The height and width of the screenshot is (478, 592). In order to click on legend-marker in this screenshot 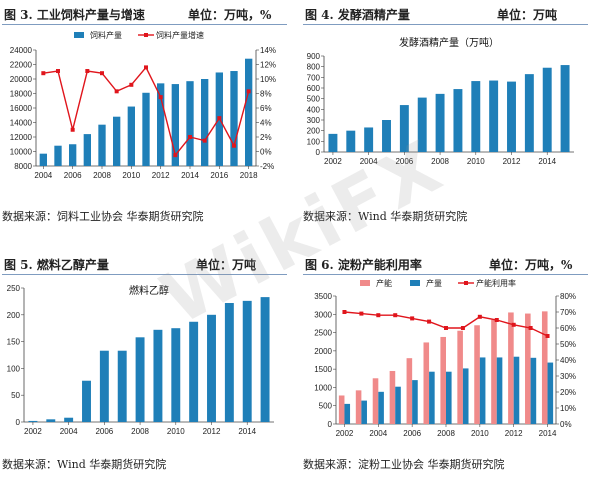, I will do `click(146, 35)`.